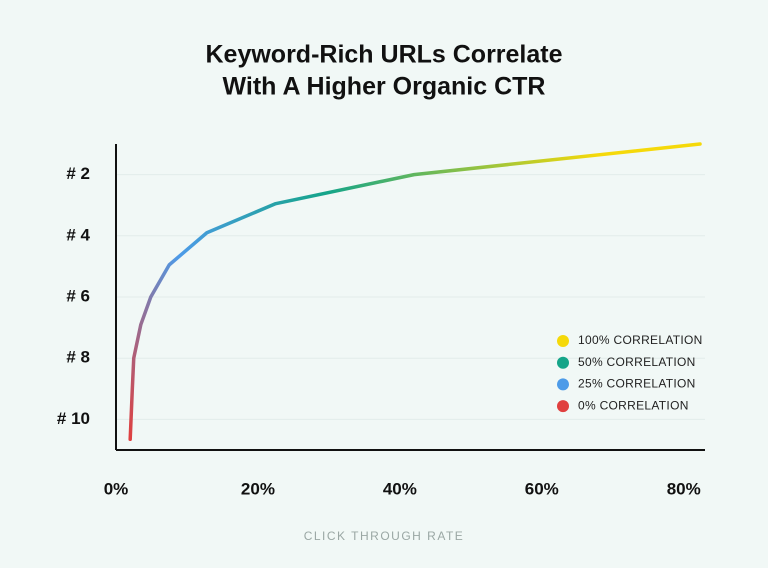  What do you see at coordinates (78, 357) in the screenshot?
I see `y-tick-label: # 8` at bounding box center [78, 357].